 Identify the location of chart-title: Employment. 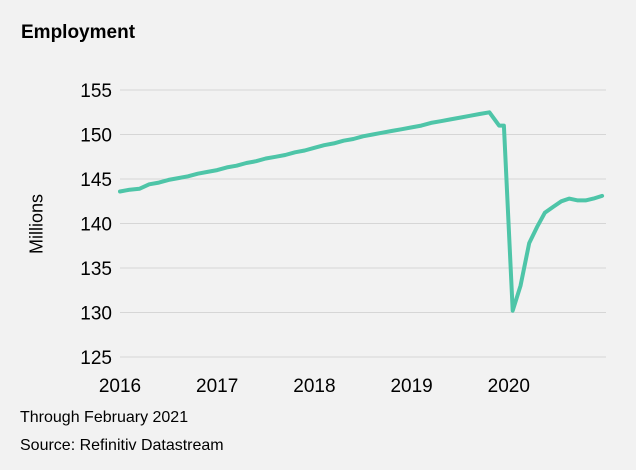
(78, 32).